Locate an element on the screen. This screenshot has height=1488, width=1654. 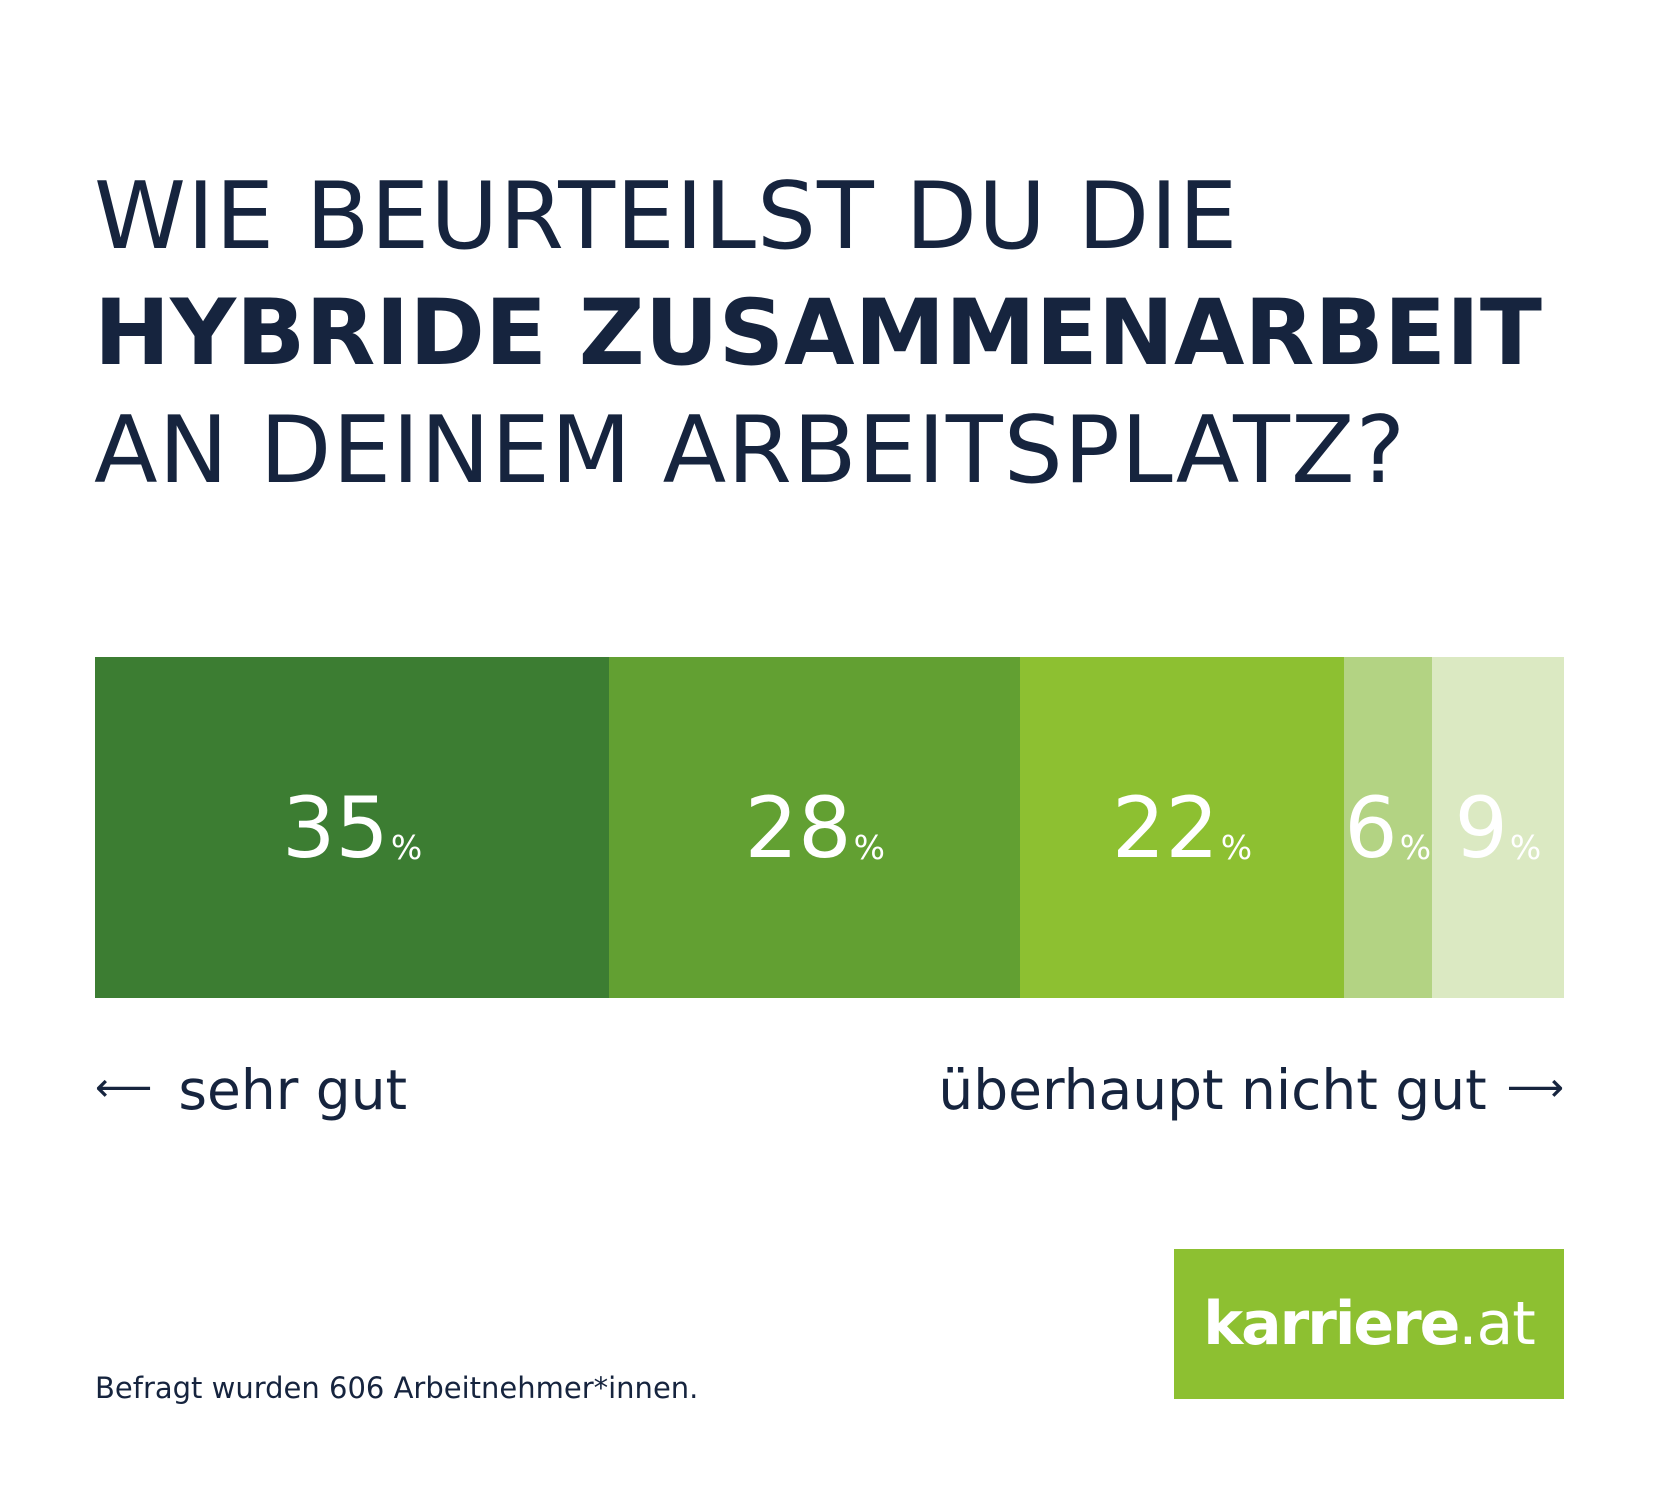
bar-segment-3: 22% is located at coordinates (1182, 827).